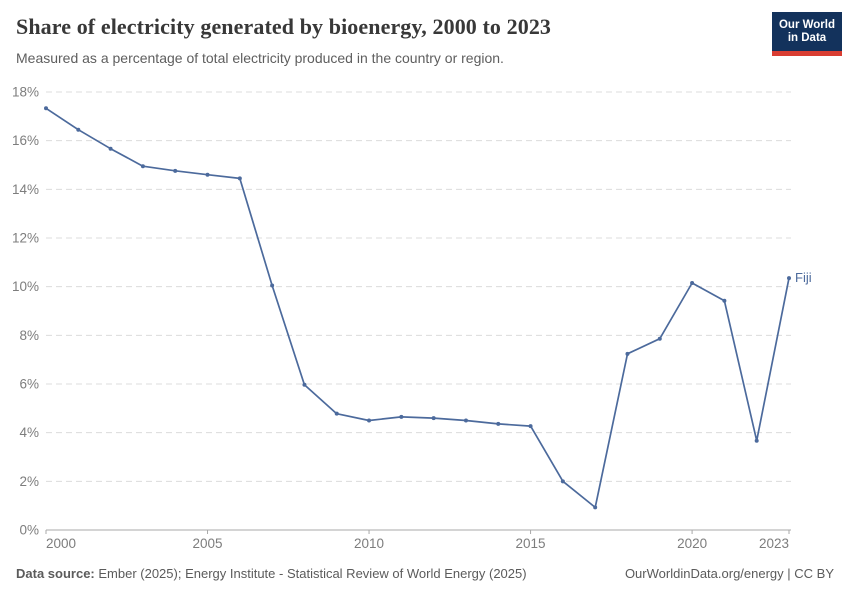 Image resolution: width=850 pixels, height=600 pixels. I want to click on y-tick-label-14: 14%, so click(25, 189).